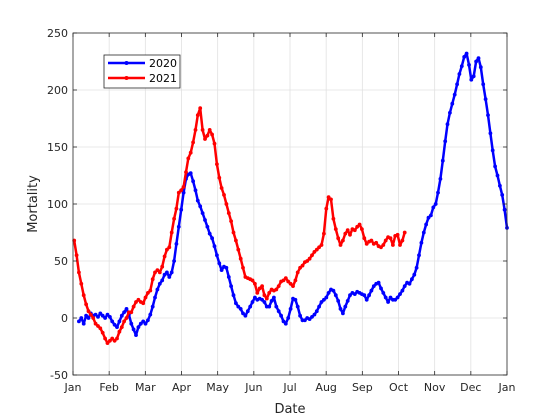 Image resolution: width=560 pixels, height=420 pixels. Describe the element at coordinates (142, 71) in the screenshot. I see `legend: 2020 2021` at that location.